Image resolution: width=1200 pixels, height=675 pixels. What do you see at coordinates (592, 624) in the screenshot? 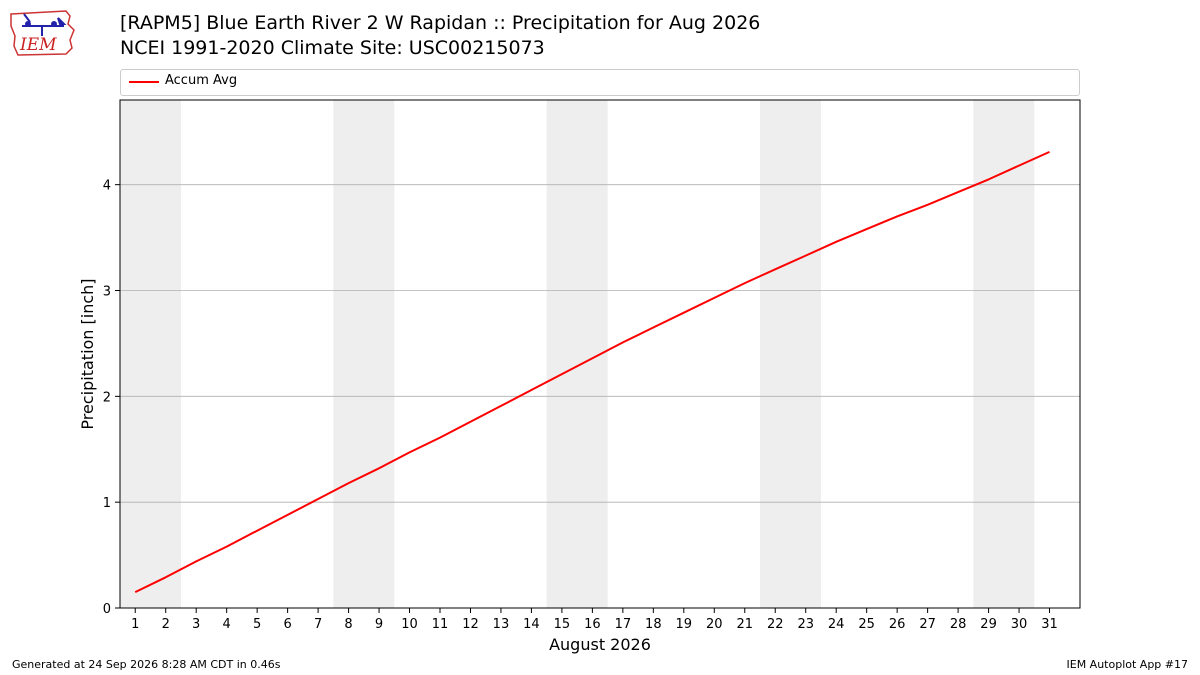
I see `x-tick-label: 16` at bounding box center [592, 624].